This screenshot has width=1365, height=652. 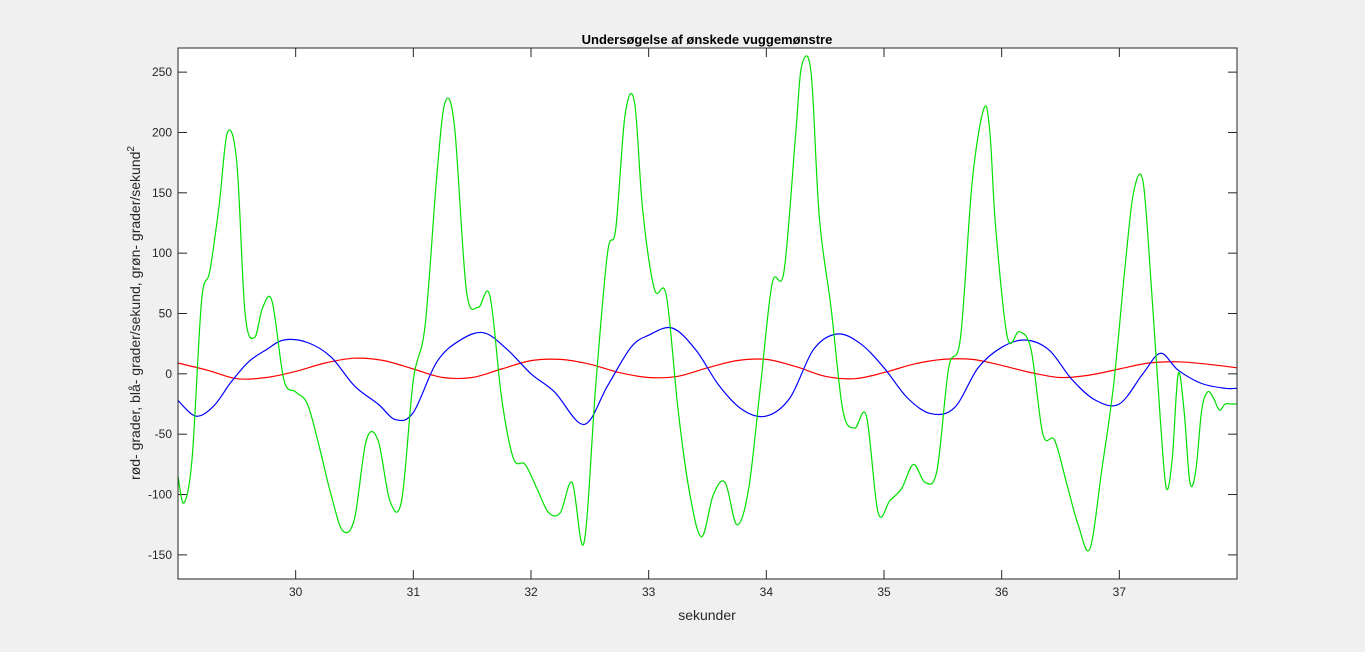 I want to click on x-tick-label: 35, so click(x=884, y=592).